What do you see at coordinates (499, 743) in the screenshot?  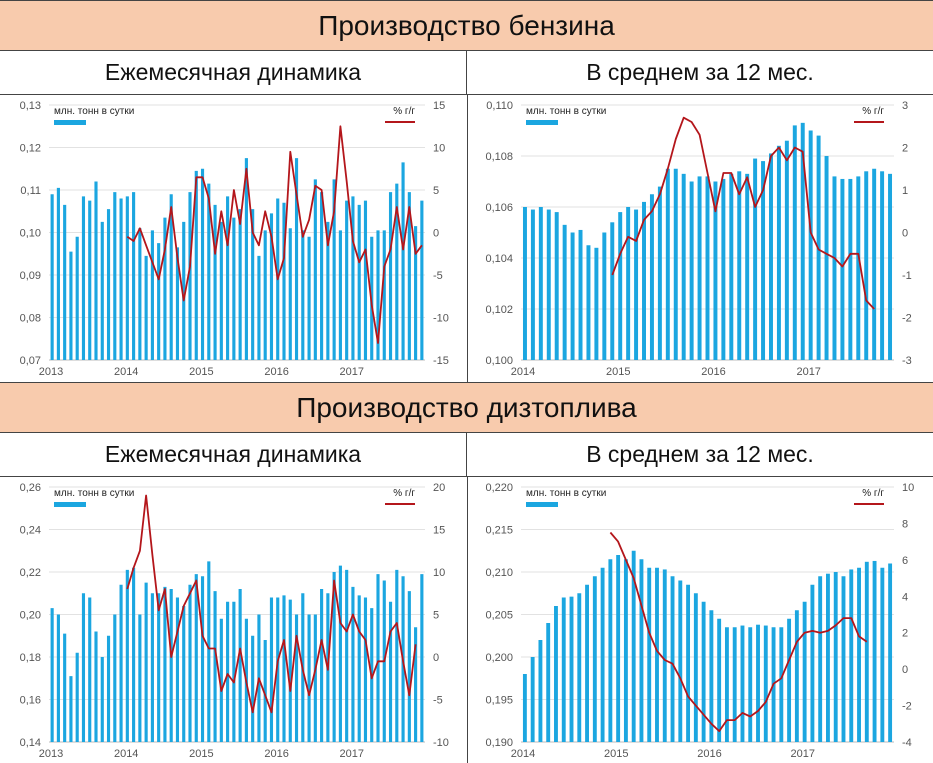 I see `y-left-tick-label: 0,190` at bounding box center [499, 743].